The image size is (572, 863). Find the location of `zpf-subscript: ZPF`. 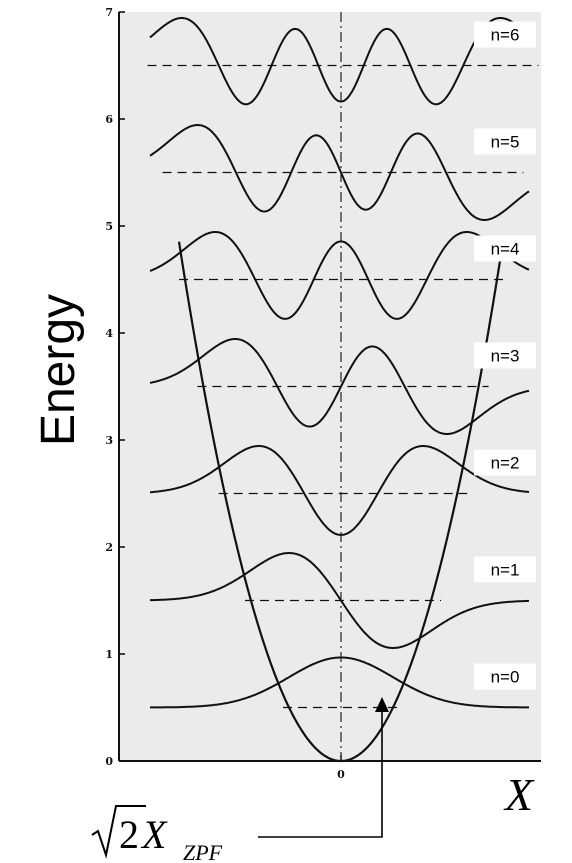

zpf-subscript: ZPF is located at coordinates (203, 851).